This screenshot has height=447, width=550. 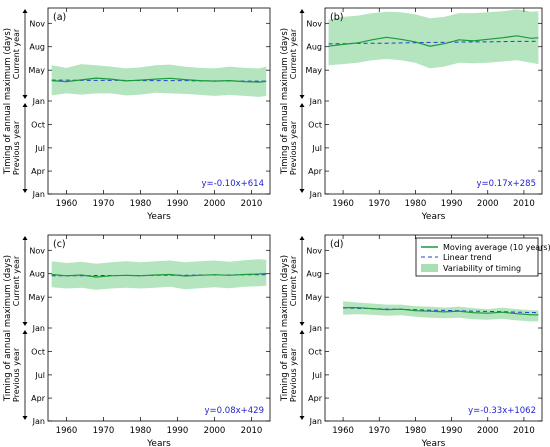 What do you see at coordinates (234, 411) in the screenshot?
I see `trend-equation: y=0.08x+429` at bounding box center [234, 411].